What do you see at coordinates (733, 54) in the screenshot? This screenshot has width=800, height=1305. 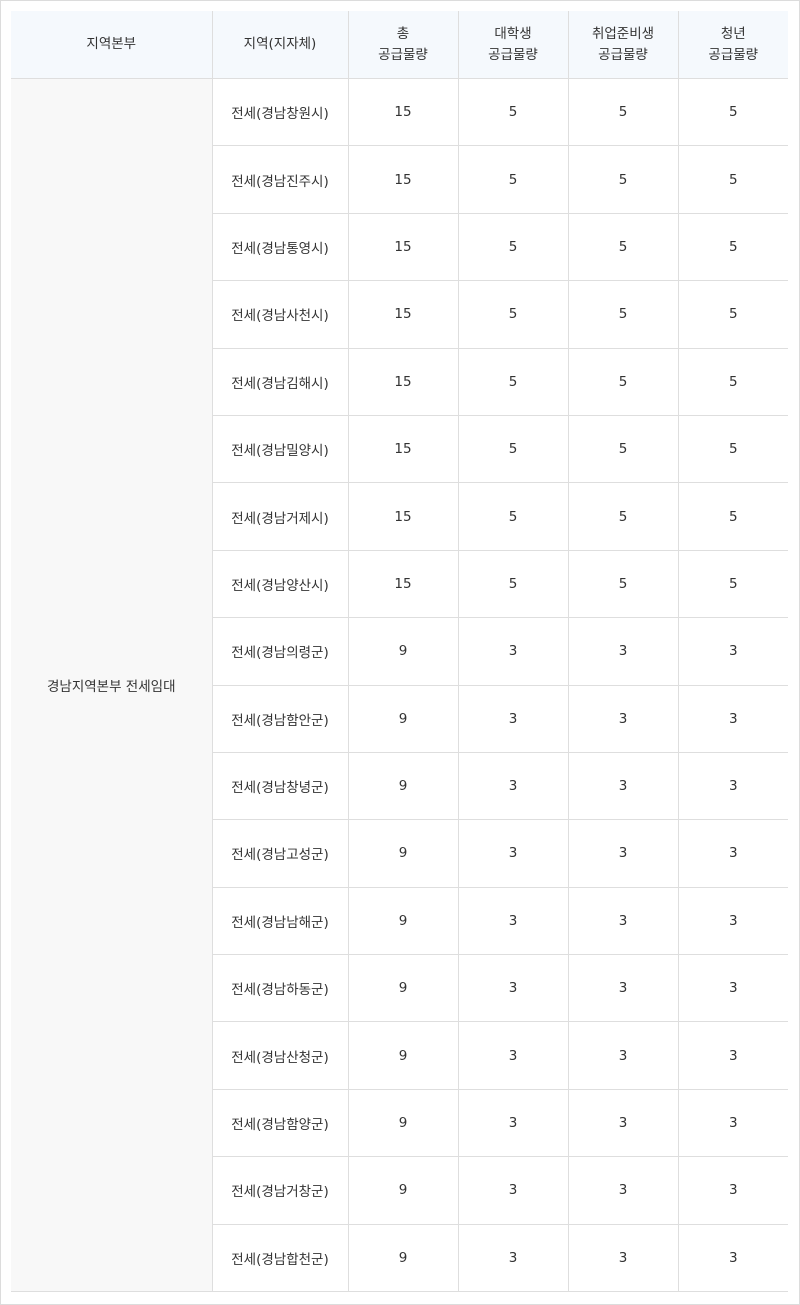 I see `header-youth-line2: 공급물량` at bounding box center [733, 54].